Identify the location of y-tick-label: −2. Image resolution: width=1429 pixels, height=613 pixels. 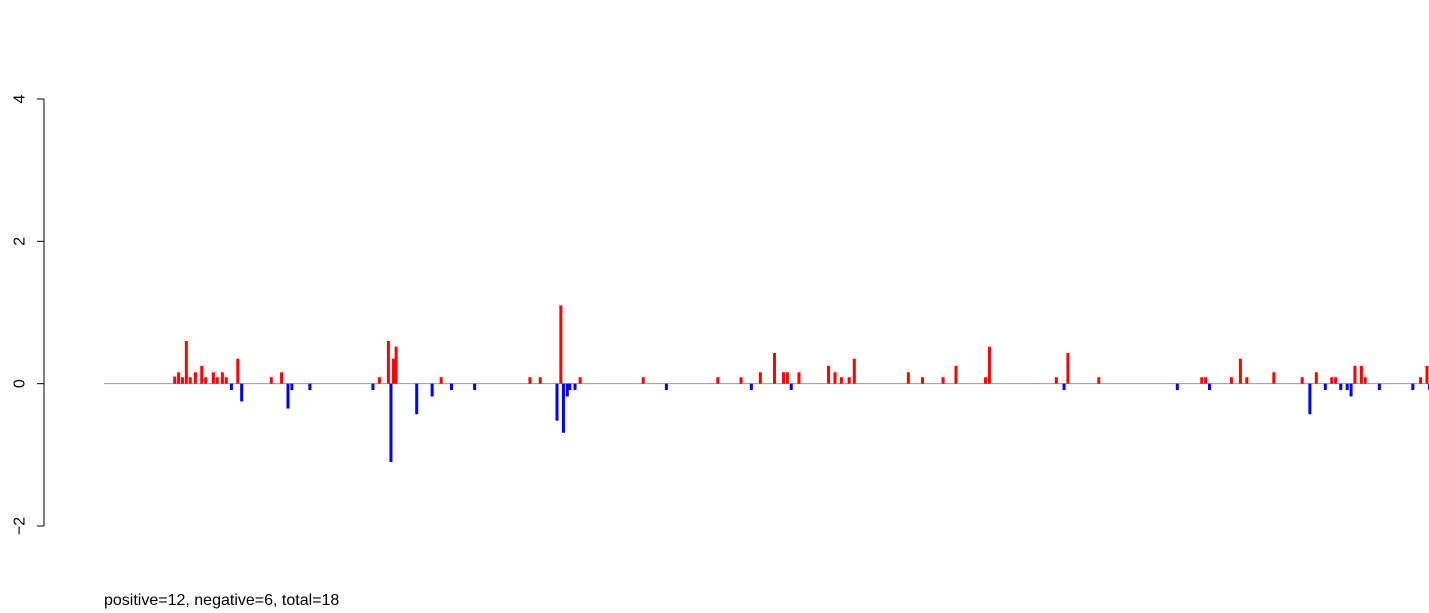
(20, 526).